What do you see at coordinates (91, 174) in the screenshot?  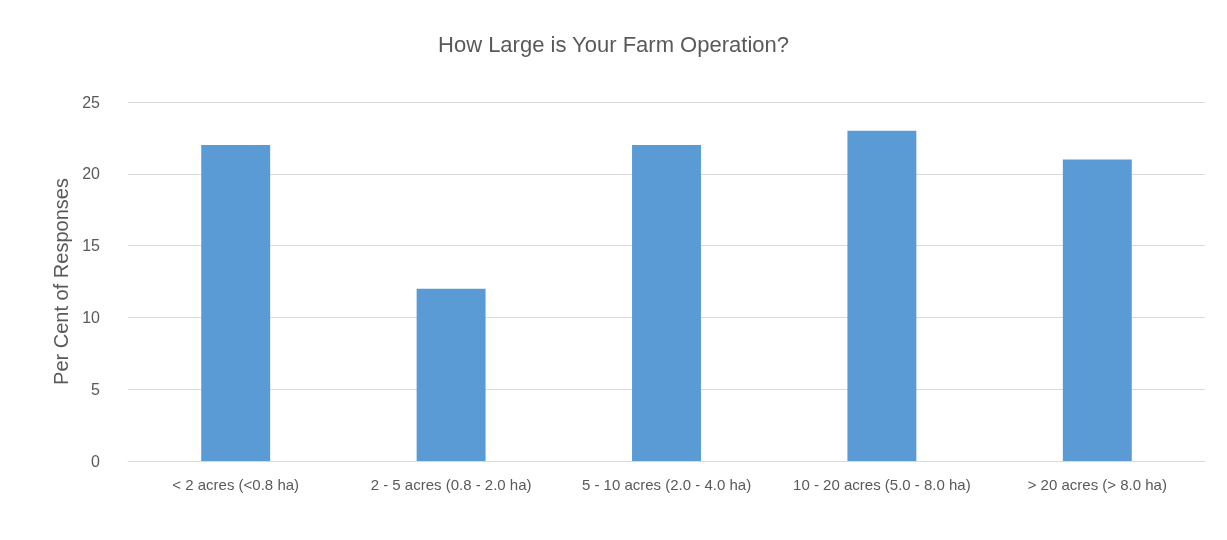 I see `y-tick-label: 20` at bounding box center [91, 174].